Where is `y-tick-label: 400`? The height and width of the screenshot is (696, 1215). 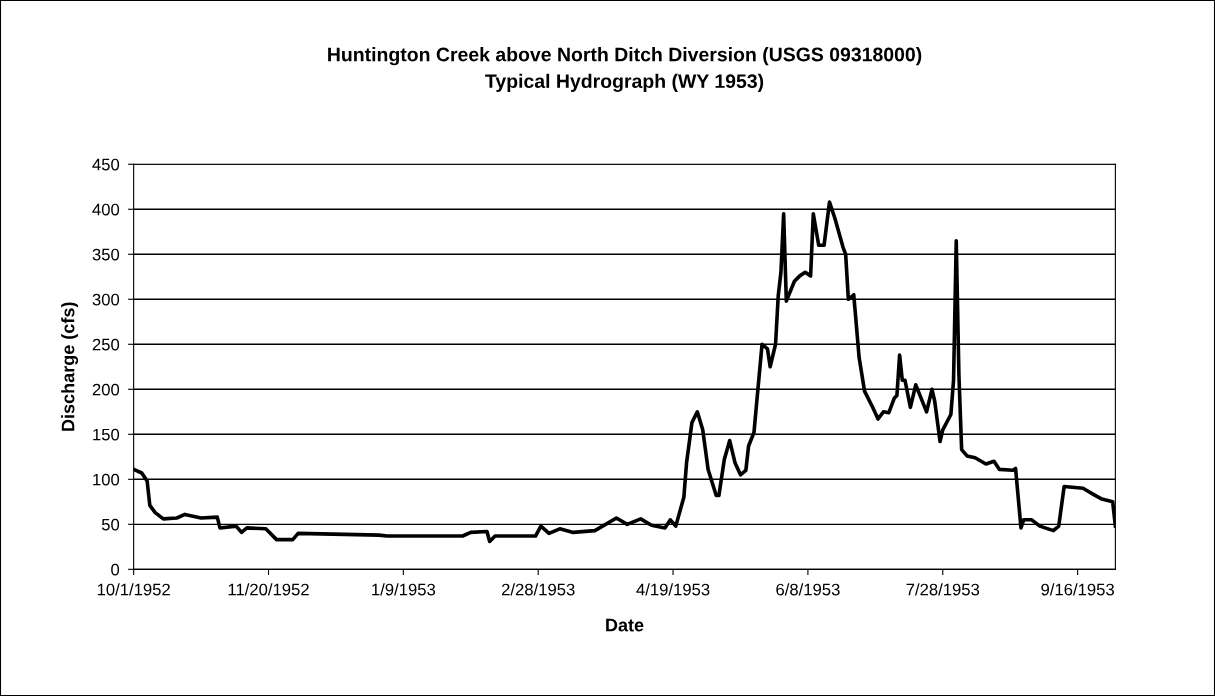 y-tick-label: 400 is located at coordinates (106, 209).